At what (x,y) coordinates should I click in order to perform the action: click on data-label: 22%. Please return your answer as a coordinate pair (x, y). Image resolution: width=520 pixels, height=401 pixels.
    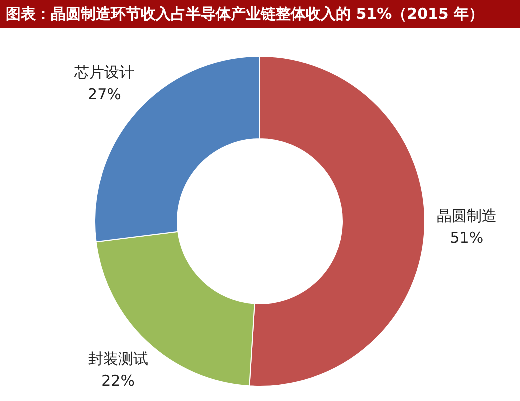
    Looking at the image, I should click on (118, 381).